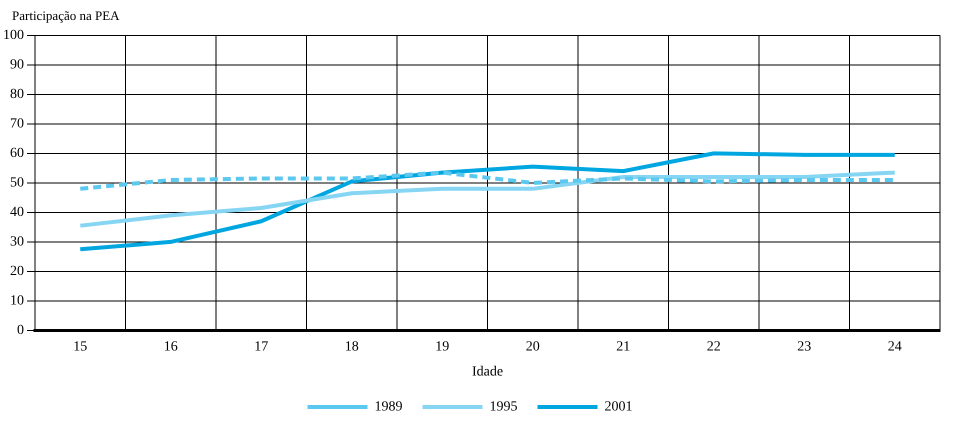 This screenshot has height=427, width=960. What do you see at coordinates (80, 346) in the screenshot?
I see `x-tick-label: 15` at bounding box center [80, 346].